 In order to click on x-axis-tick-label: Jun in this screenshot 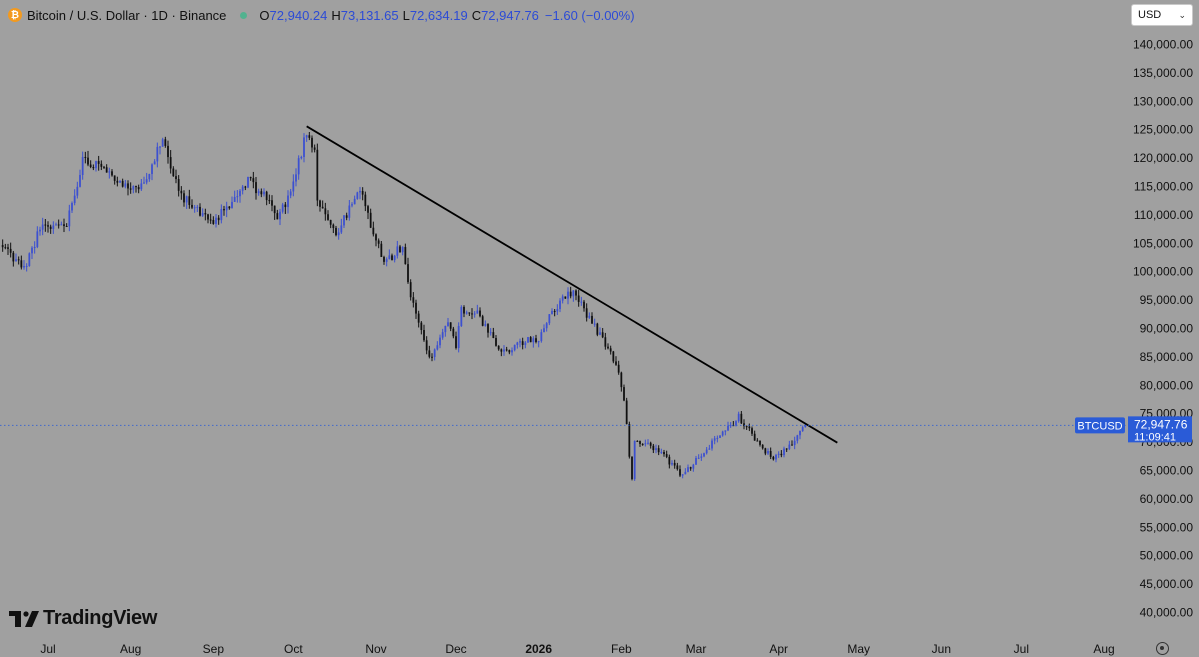, I will do `click(941, 649)`.